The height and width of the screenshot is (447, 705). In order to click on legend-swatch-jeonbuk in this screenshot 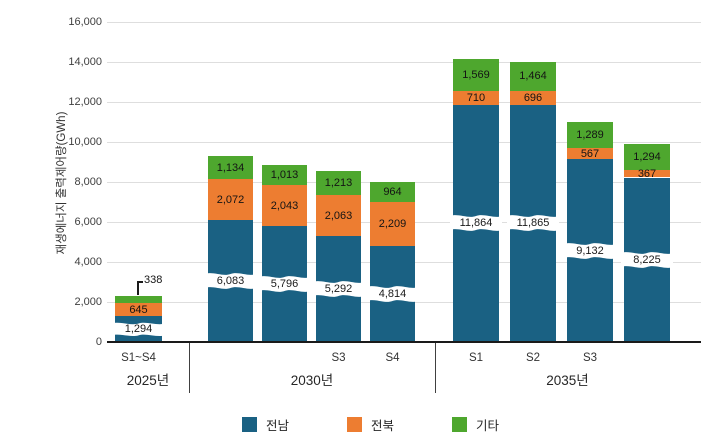, I will do `click(355, 424)`.